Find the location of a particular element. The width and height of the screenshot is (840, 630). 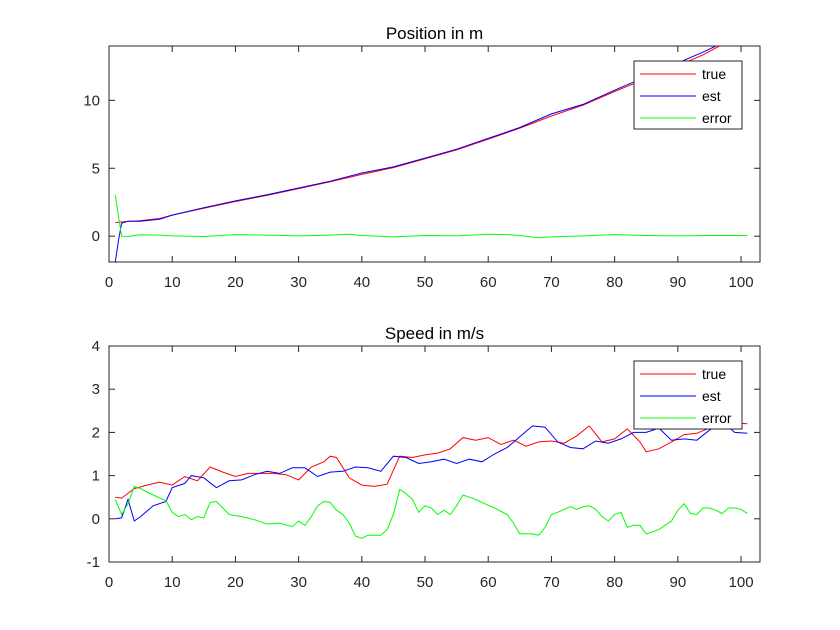

speed-x-tick-label: 90 is located at coordinates (677, 582).